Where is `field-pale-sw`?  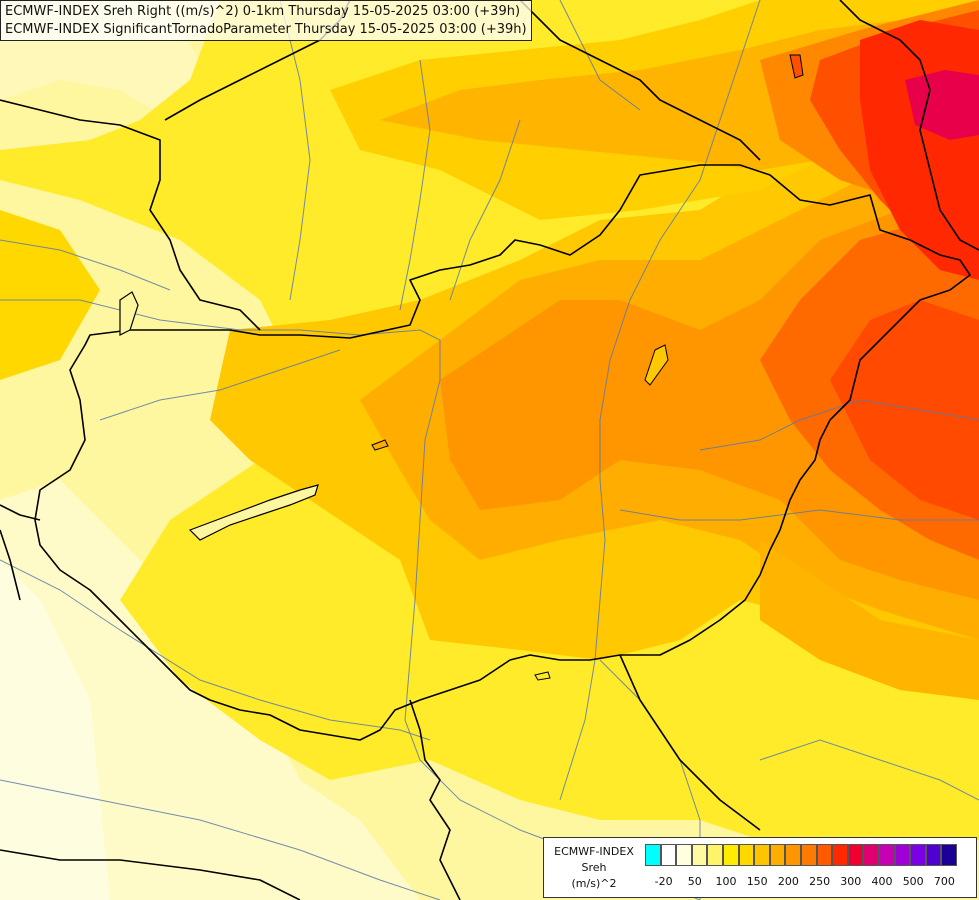
field-pale-sw is located at coordinates (55, 730).